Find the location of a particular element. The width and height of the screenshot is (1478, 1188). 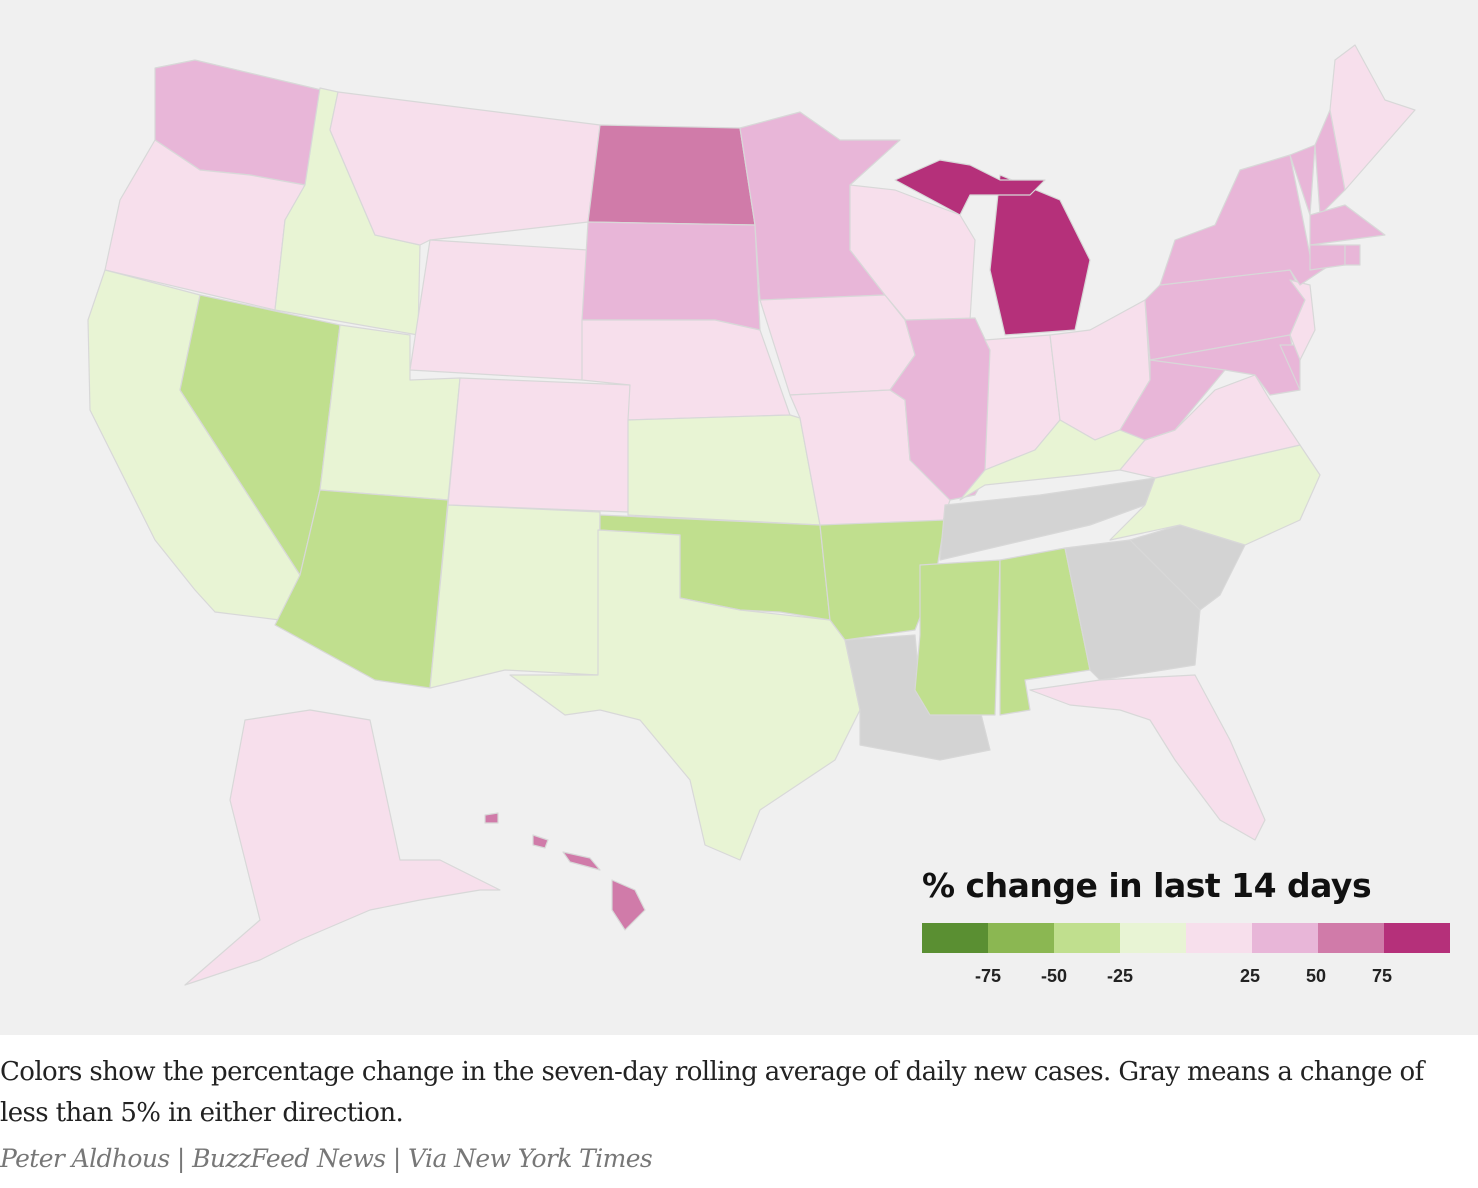

state-shape-ak is located at coordinates (342, 847).